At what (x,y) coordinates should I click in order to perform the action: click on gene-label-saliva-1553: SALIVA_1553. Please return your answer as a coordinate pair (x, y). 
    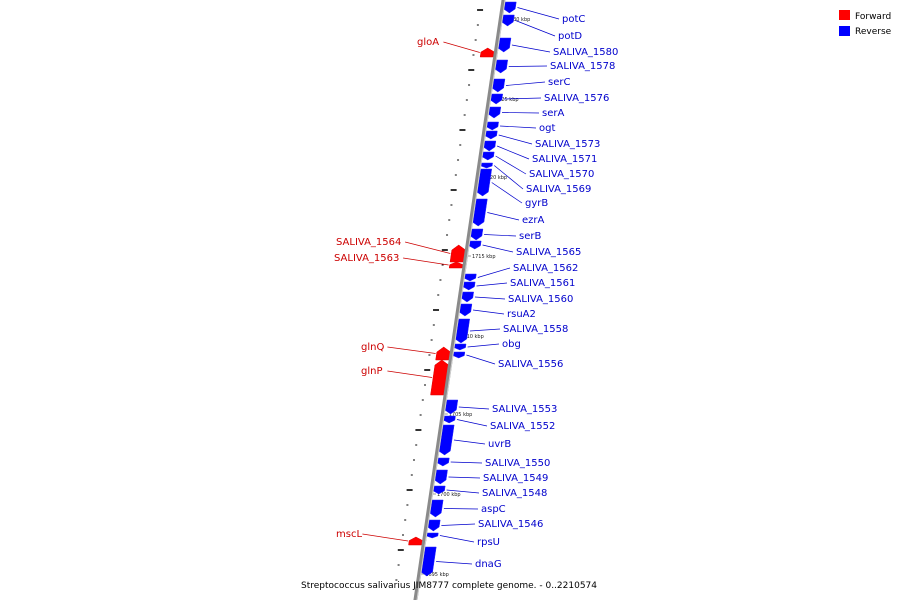
    Looking at the image, I should click on (524, 409).